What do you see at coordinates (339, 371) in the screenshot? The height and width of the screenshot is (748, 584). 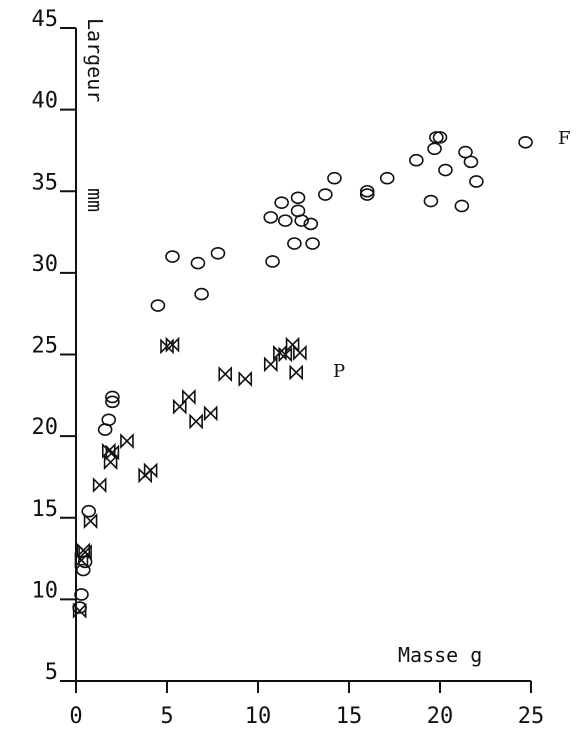 I see `series-label-P: P` at bounding box center [339, 371].